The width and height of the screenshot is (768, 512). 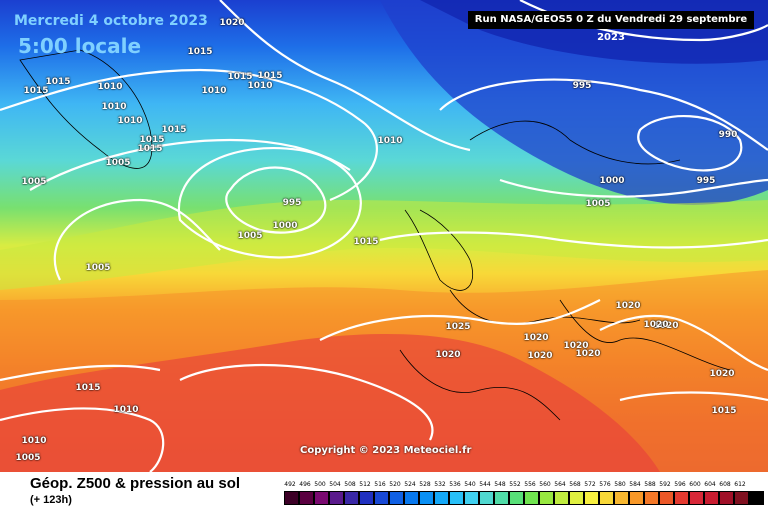 What do you see at coordinates (650, 484) in the screenshot?
I see `legend-value: 588` at bounding box center [650, 484].